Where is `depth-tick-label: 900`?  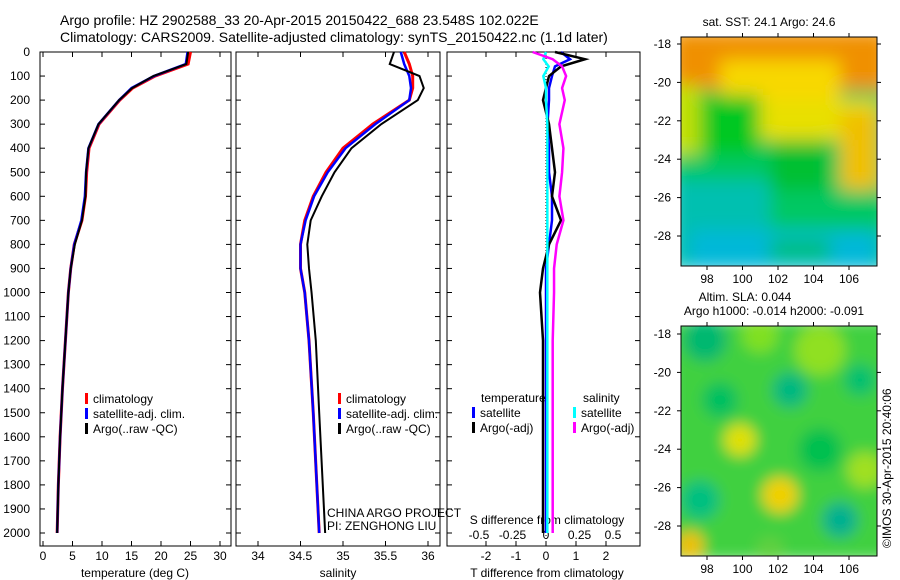
depth-tick-label: 900 is located at coordinates (20, 268).